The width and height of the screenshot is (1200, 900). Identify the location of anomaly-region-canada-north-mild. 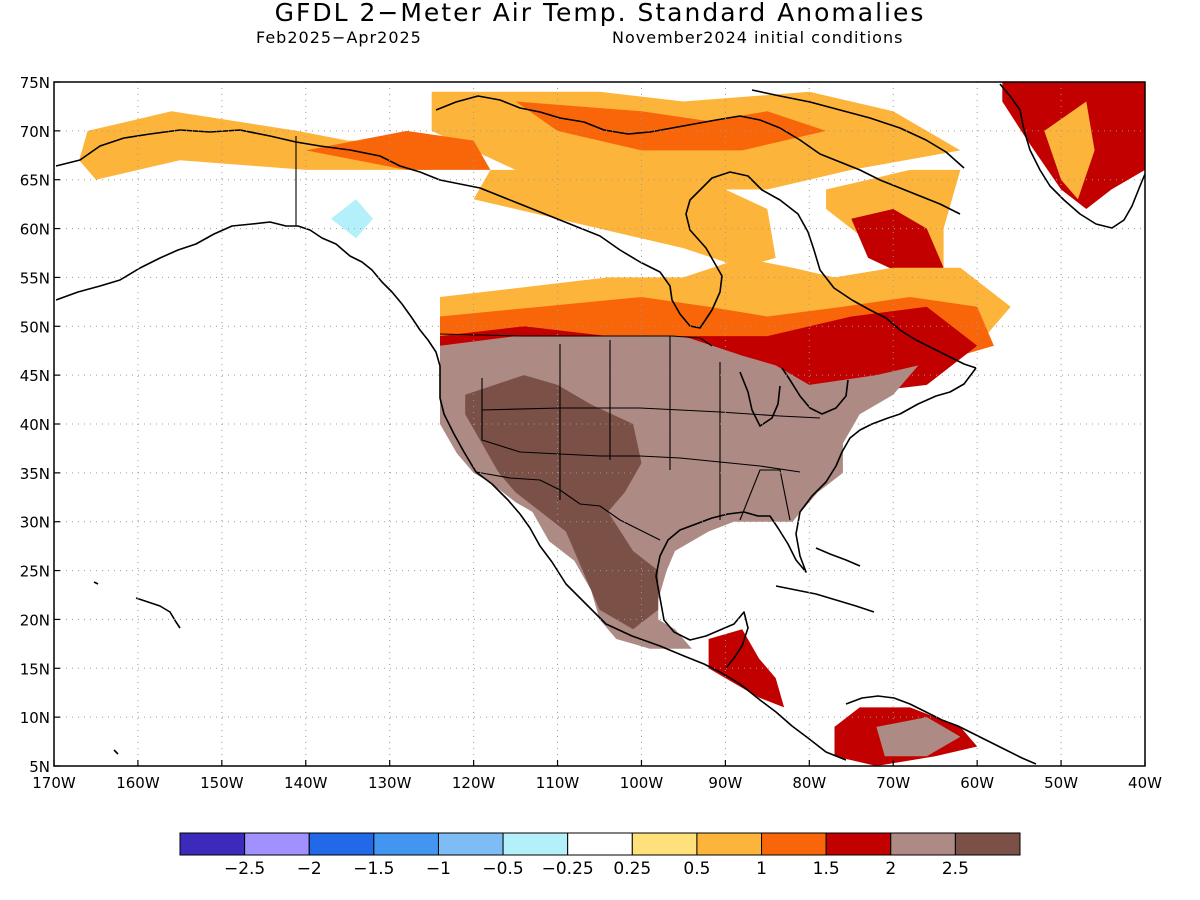
(624, 218).